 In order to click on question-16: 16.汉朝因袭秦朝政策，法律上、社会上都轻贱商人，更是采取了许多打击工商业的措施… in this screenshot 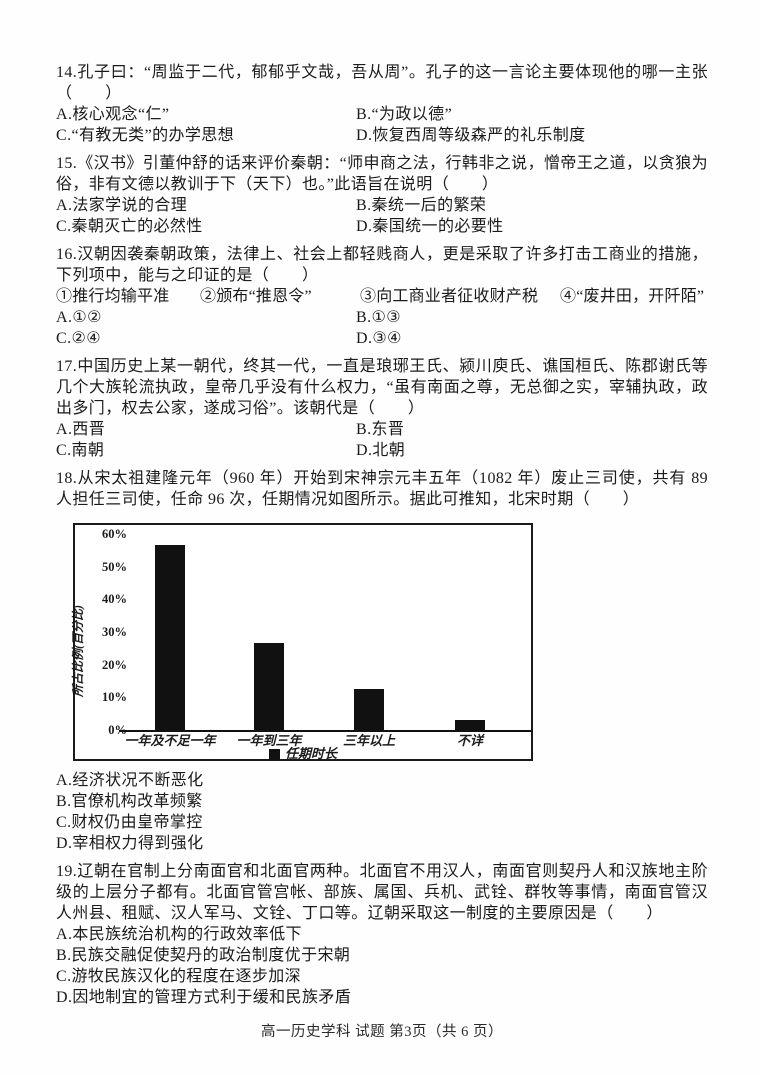, I will do `click(382, 296)`.